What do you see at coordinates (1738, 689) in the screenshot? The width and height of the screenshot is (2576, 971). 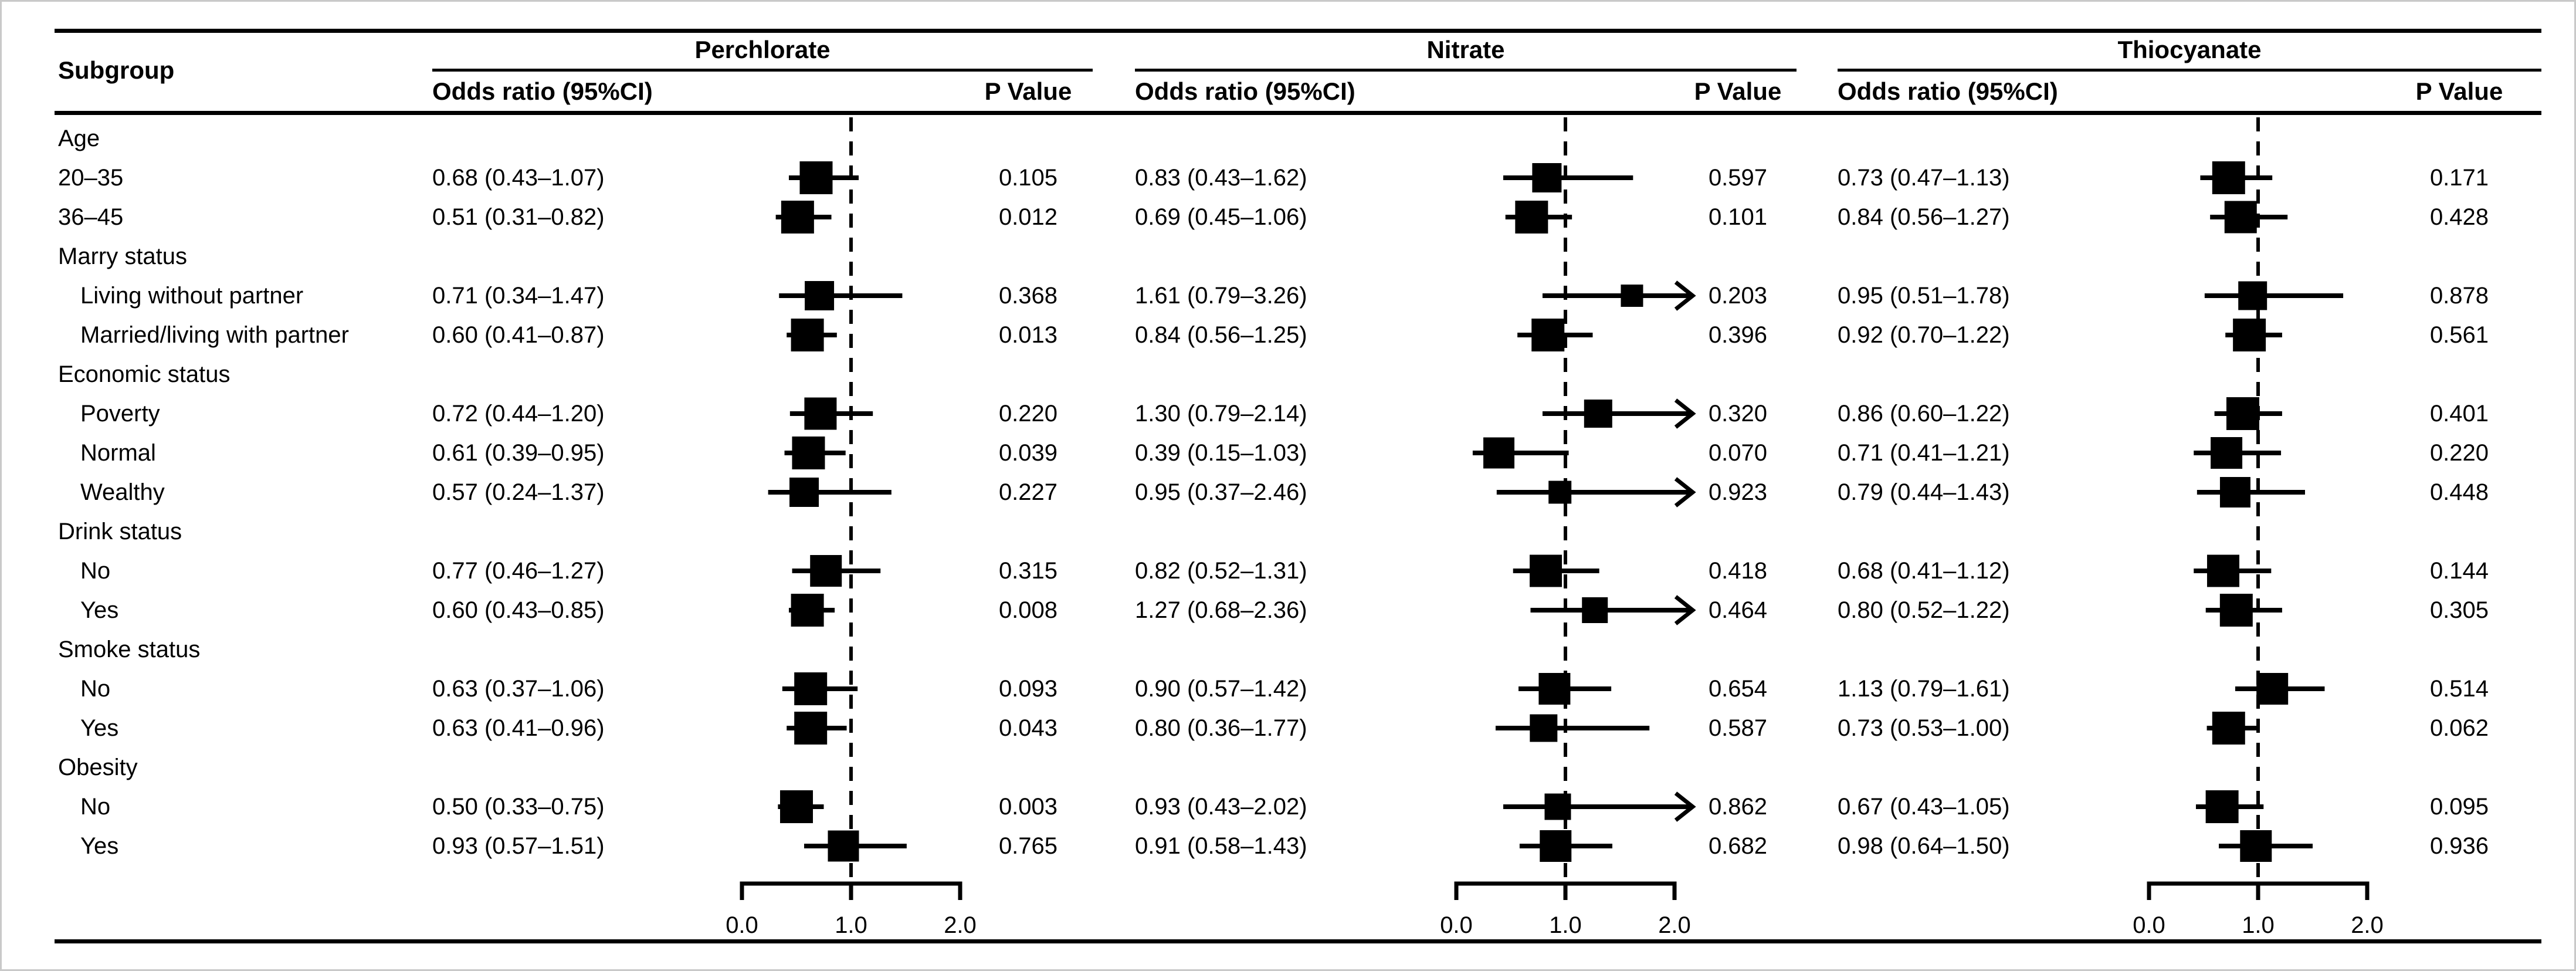 I see `p-value: 0.654` at bounding box center [1738, 689].